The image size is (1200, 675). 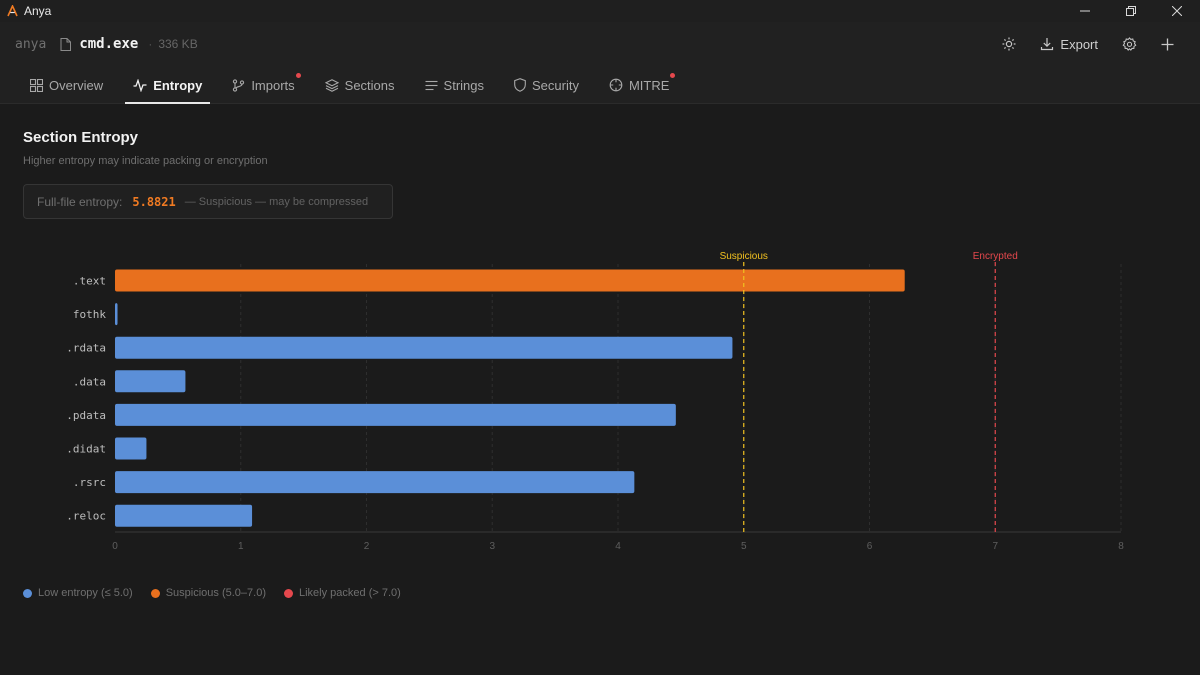 I want to click on tab-security: Security, so click(x=546, y=85).